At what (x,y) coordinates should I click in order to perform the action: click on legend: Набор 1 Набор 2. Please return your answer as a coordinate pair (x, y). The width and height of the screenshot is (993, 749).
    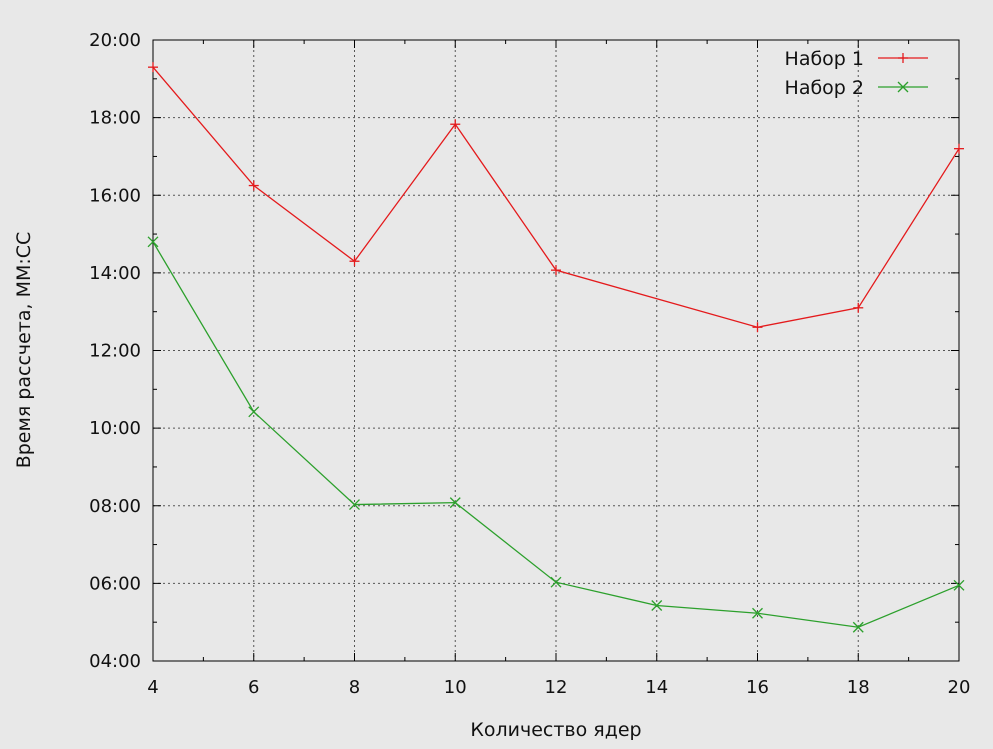
    Looking at the image, I should click on (856, 73).